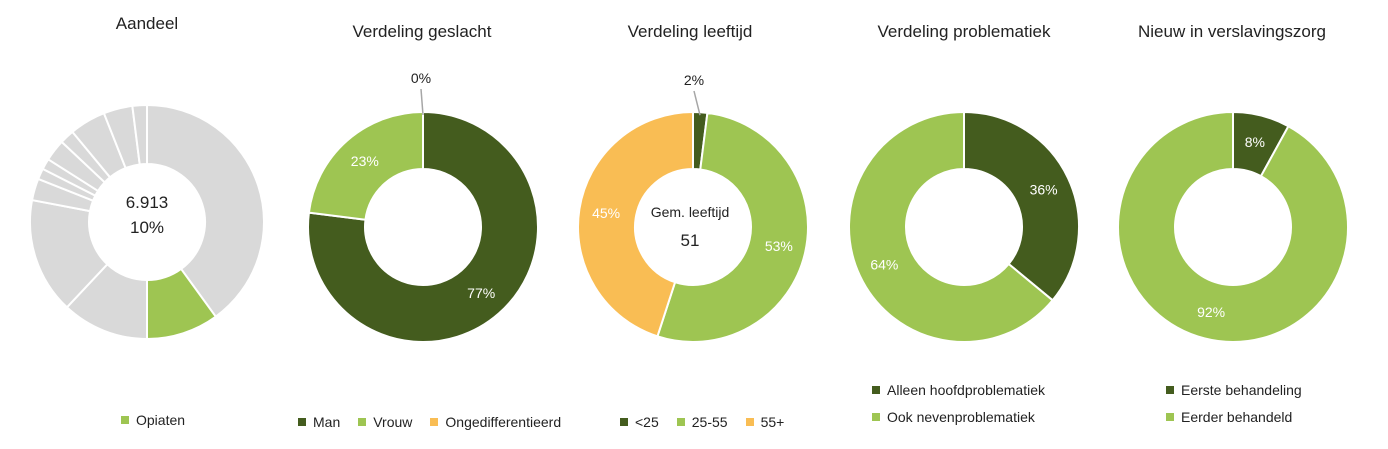 The width and height of the screenshot is (1388, 449). Describe the element at coordinates (690, 212) in the screenshot. I see `center-label-leeftijd: Gem. leeftijd` at that location.